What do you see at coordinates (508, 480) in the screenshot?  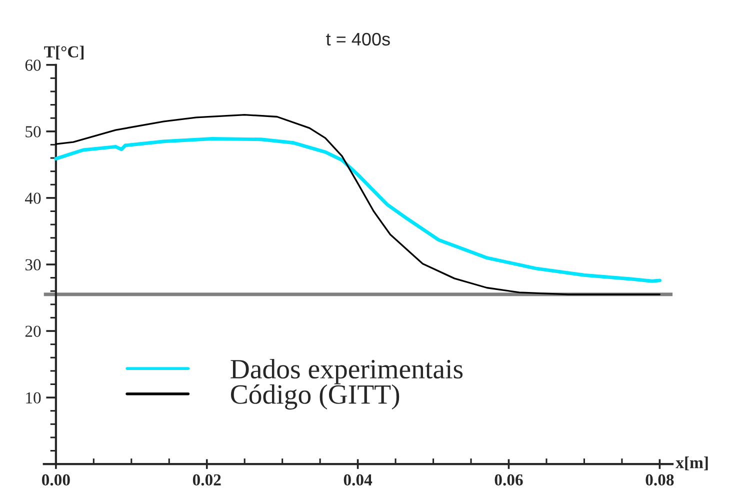 I see `x-tick-label: 0.06` at bounding box center [508, 480].